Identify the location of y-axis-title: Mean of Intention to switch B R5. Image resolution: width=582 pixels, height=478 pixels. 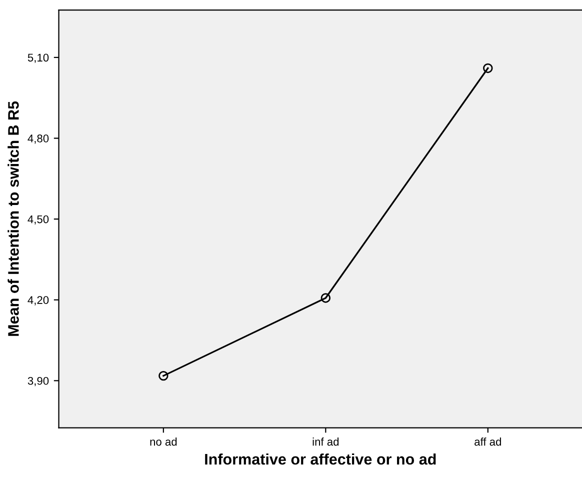
(13, 218).